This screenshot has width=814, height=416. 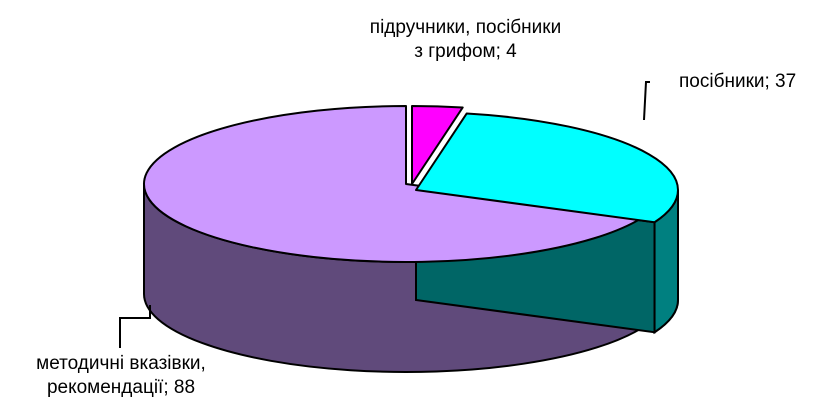 What do you see at coordinates (646, 101) in the screenshot?
I see `leader-manuals` at bounding box center [646, 101].